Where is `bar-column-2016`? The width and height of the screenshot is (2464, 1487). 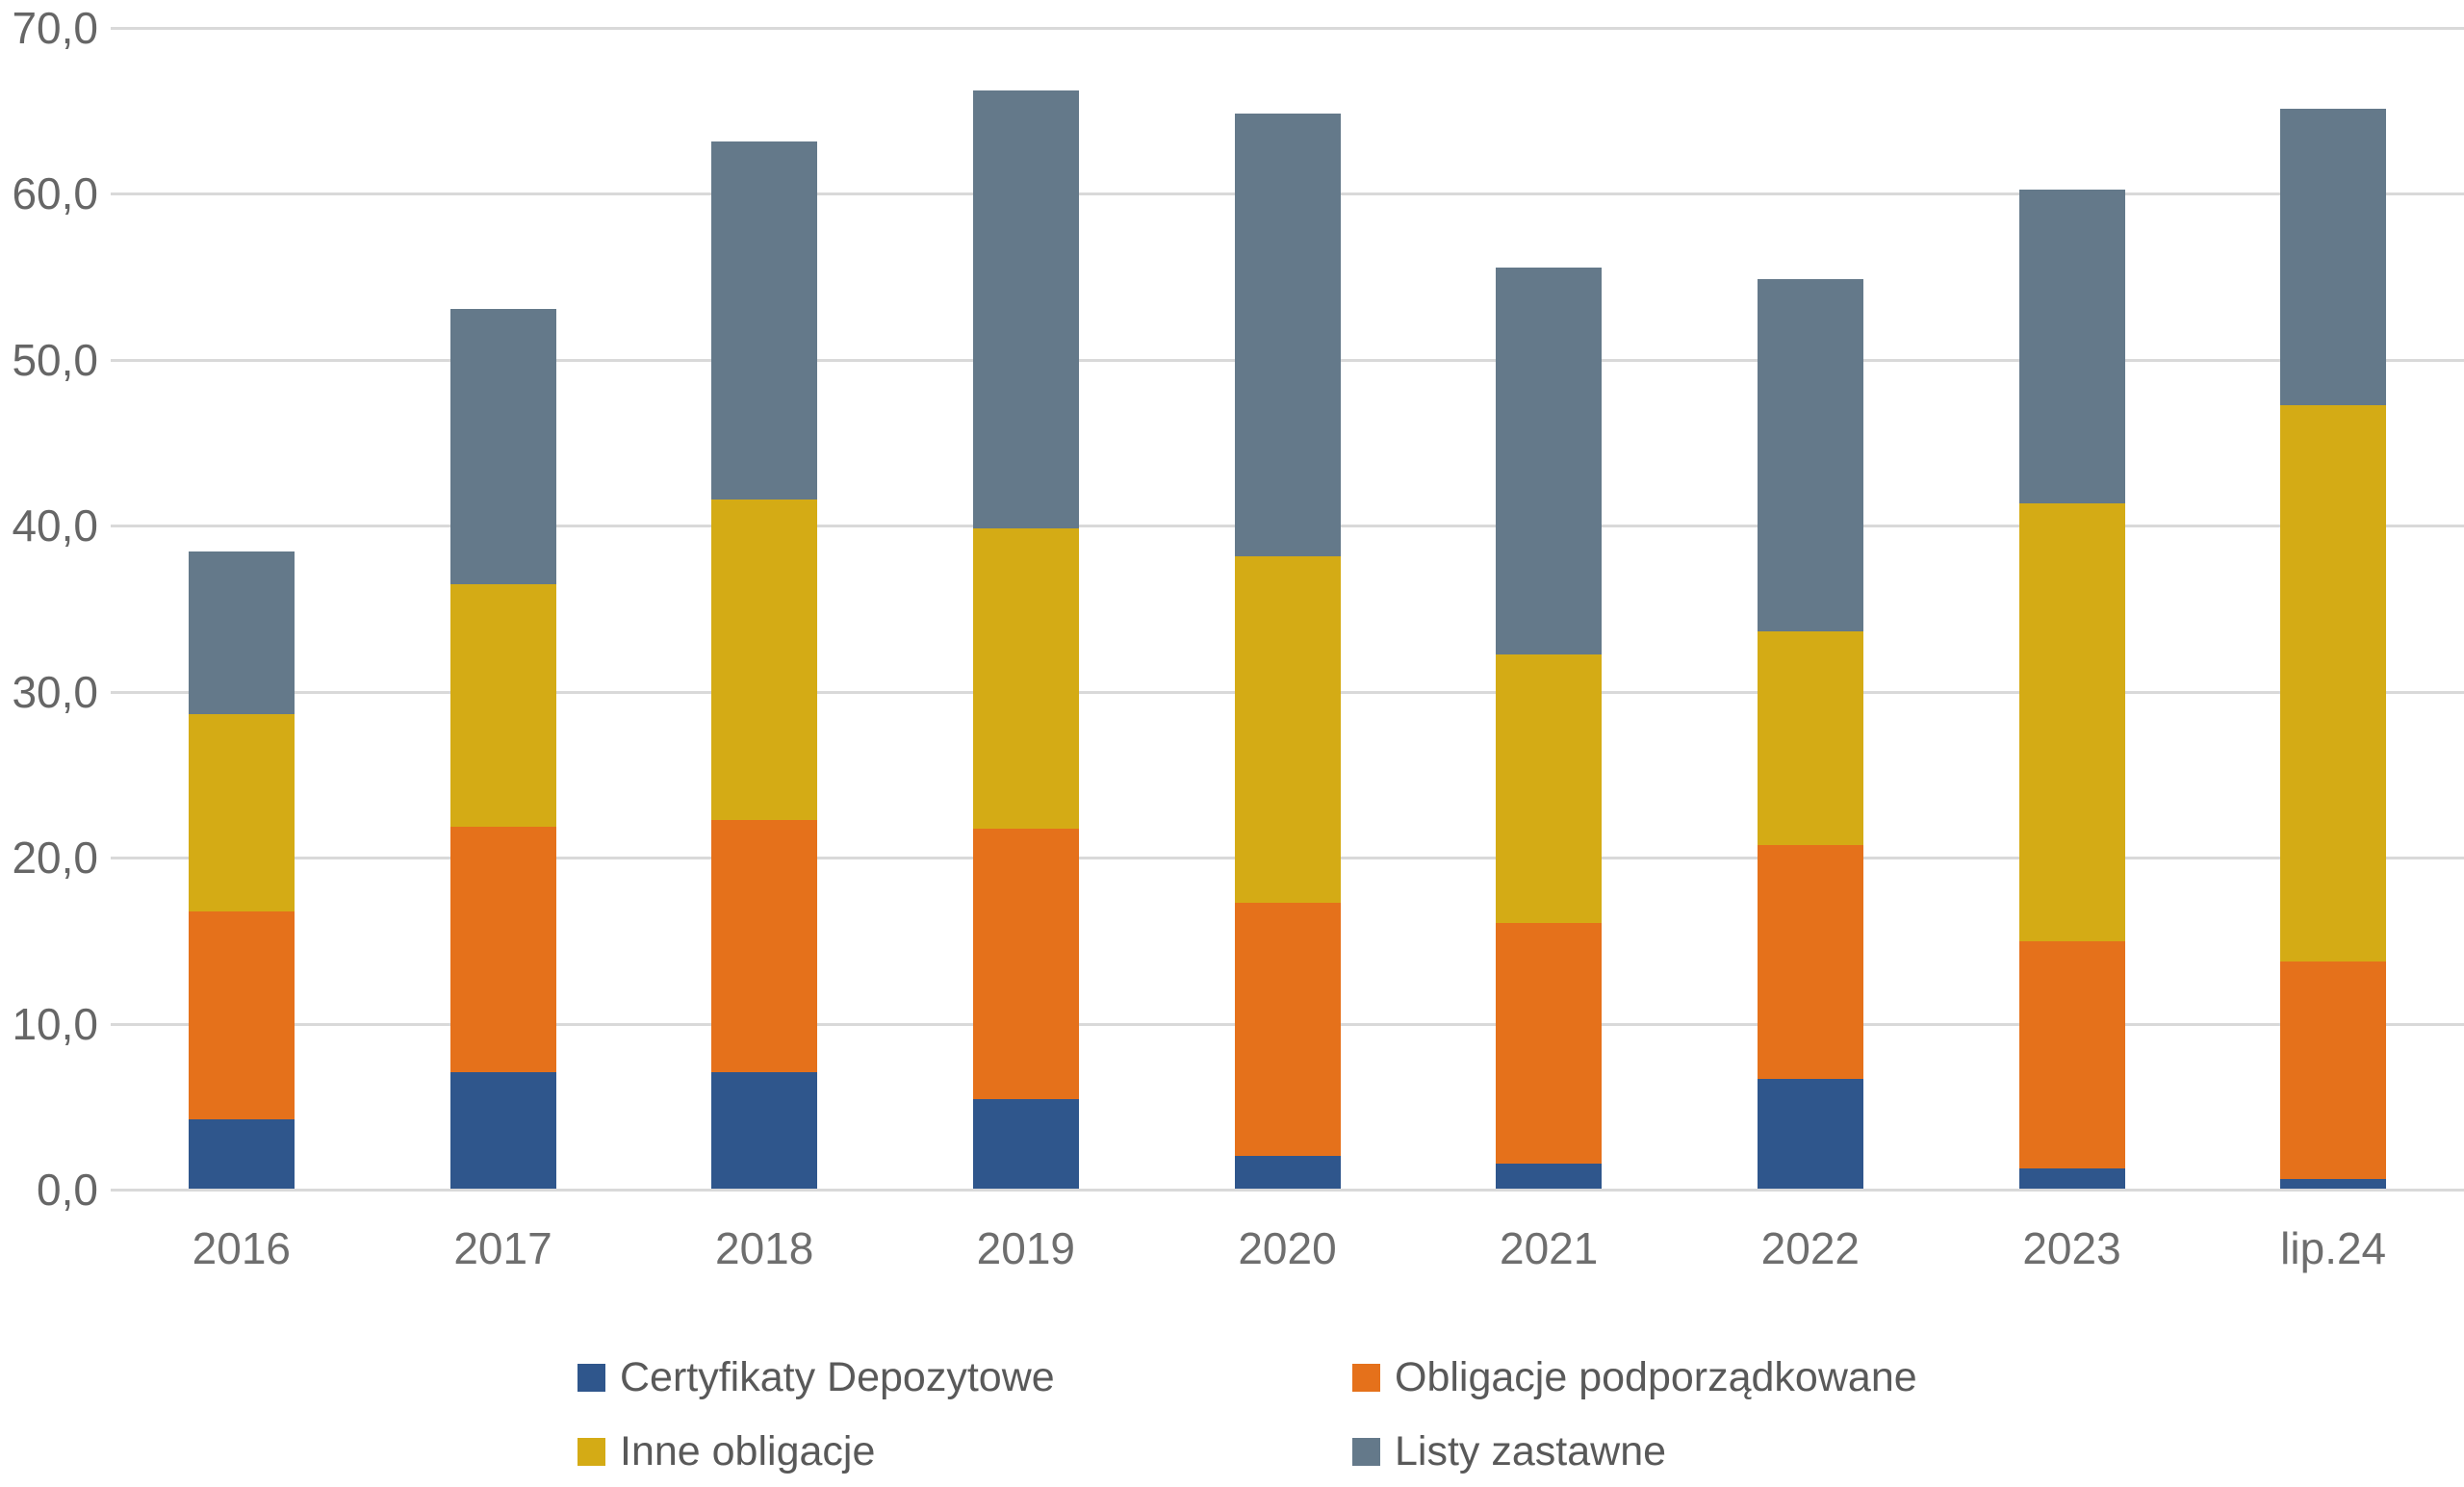
bar-column-2016 is located at coordinates (241, 870).